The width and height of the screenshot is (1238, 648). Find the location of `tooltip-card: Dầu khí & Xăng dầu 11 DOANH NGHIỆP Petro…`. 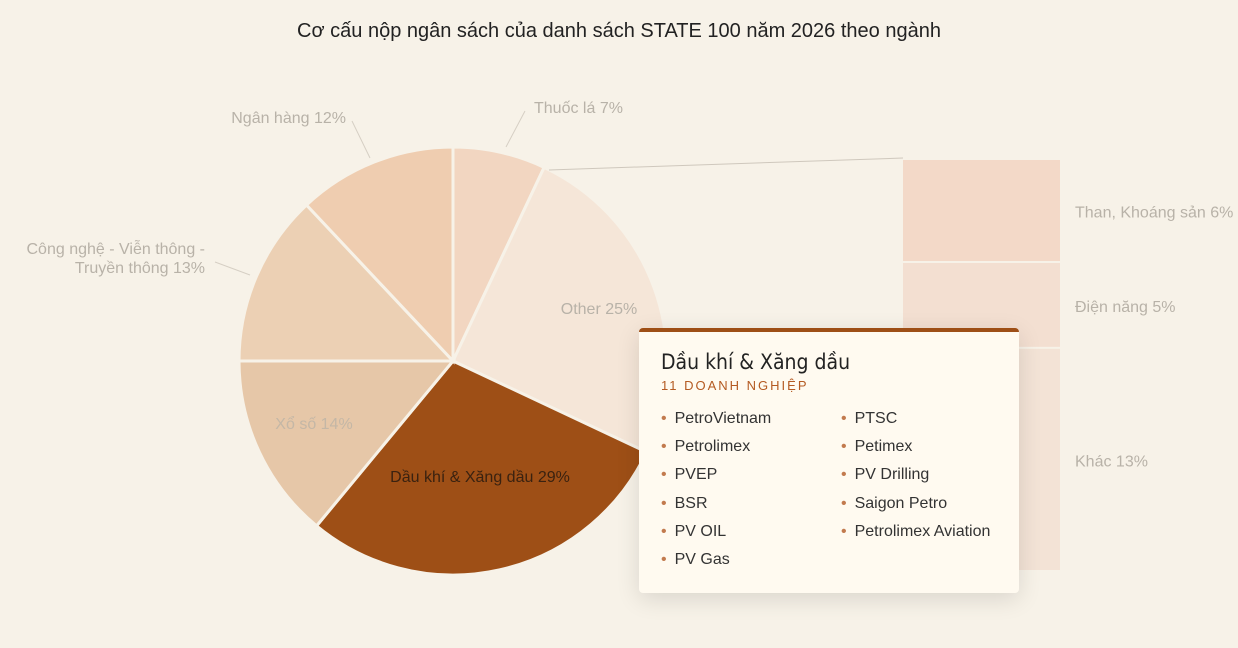

tooltip-card: Dầu khí & Xăng dầu 11 DOANH NGHIỆP Petro… is located at coordinates (829, 460).